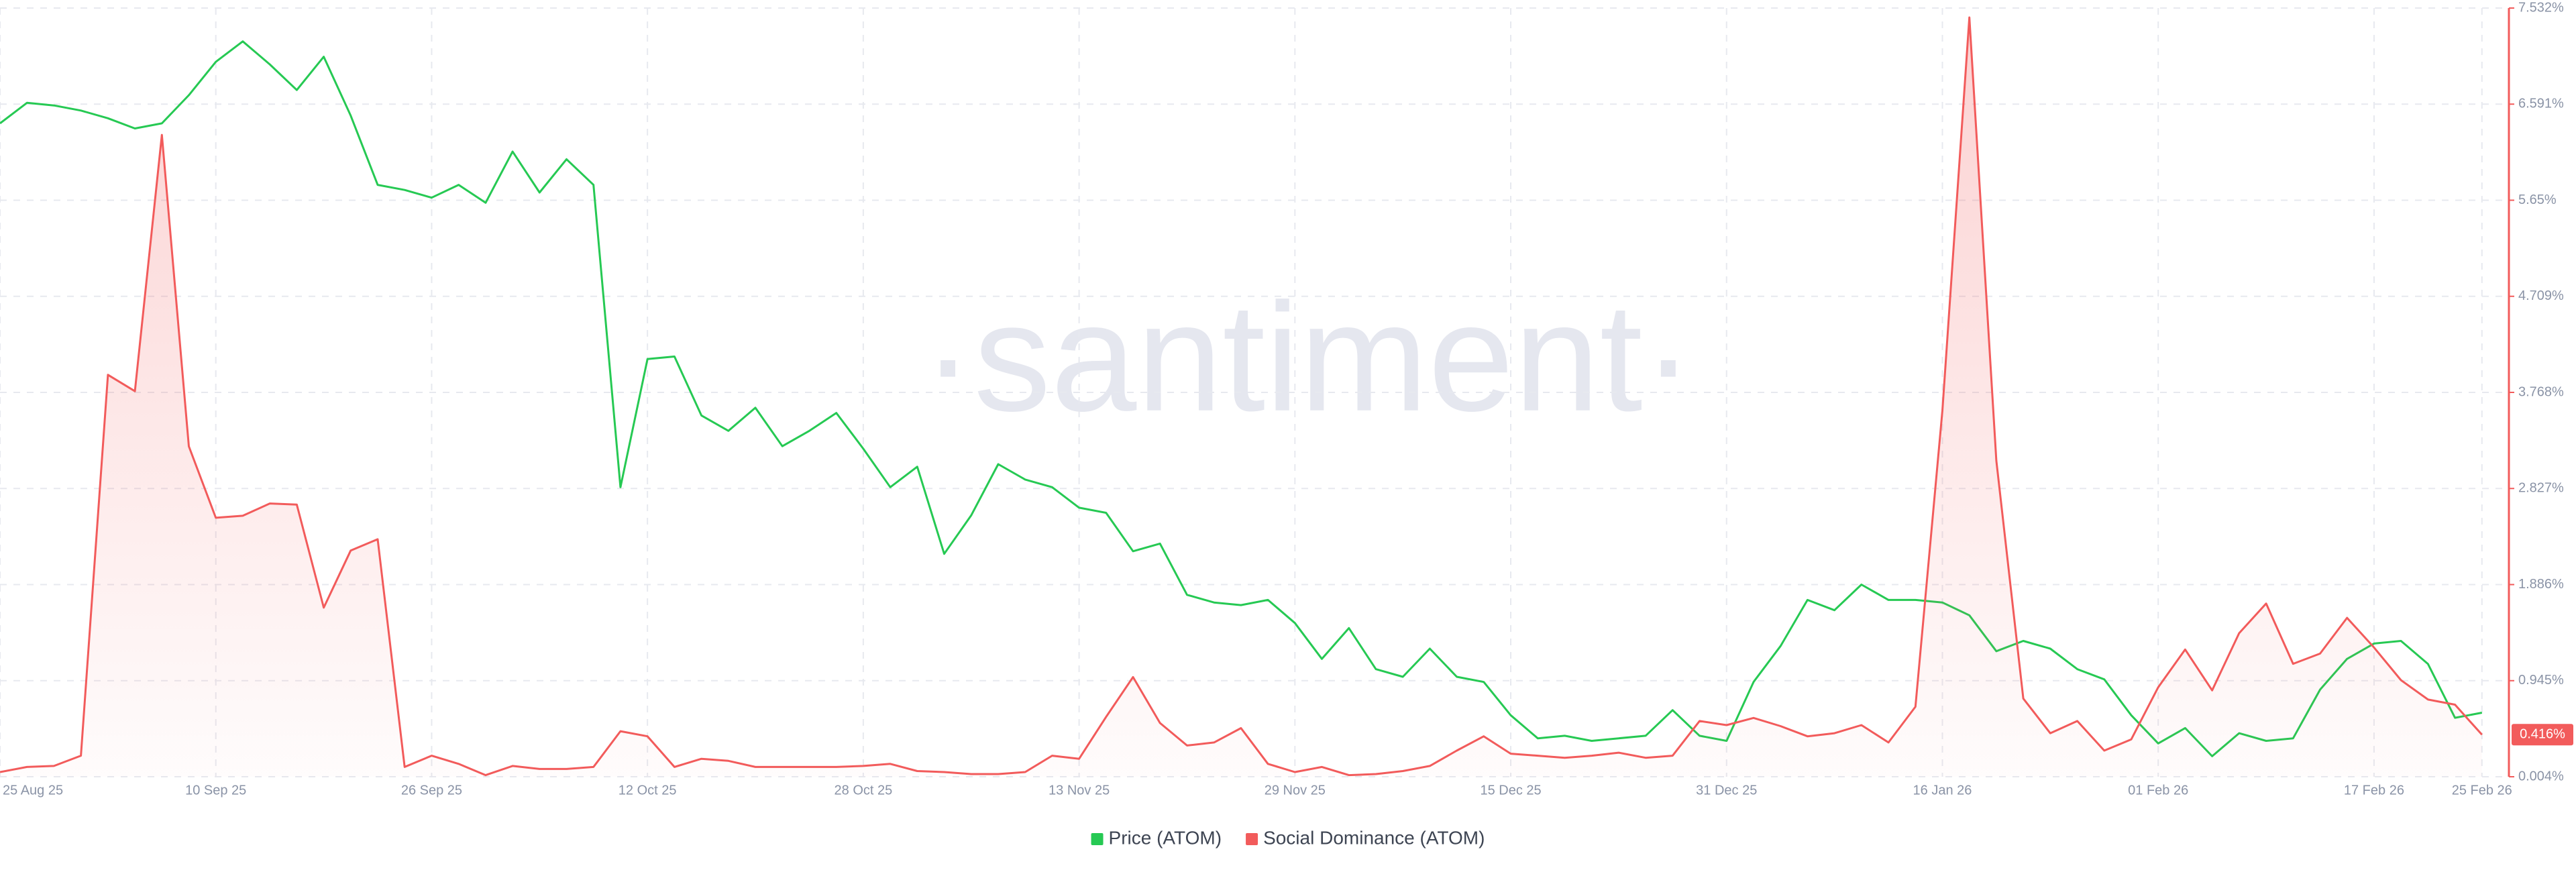 This screenshot has height=872, width=2576. I want to click on value-badge, so click(2542, 735).